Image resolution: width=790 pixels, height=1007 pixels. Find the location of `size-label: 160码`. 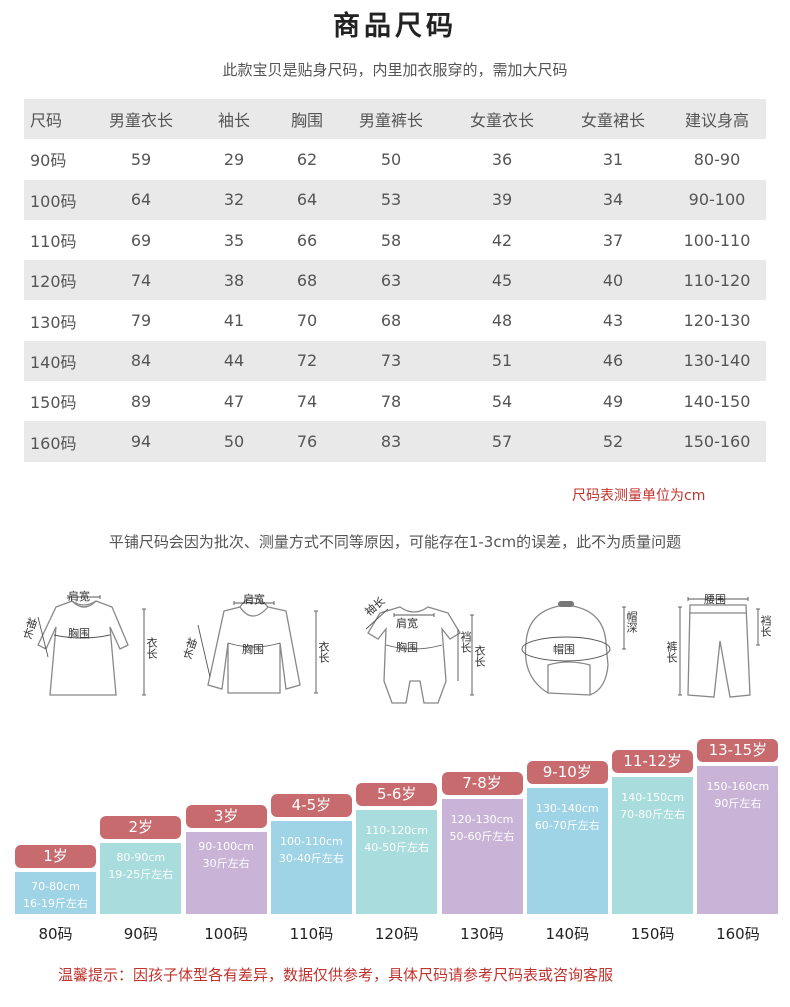

size-label: 160码 is located at coordinates (738, 934).